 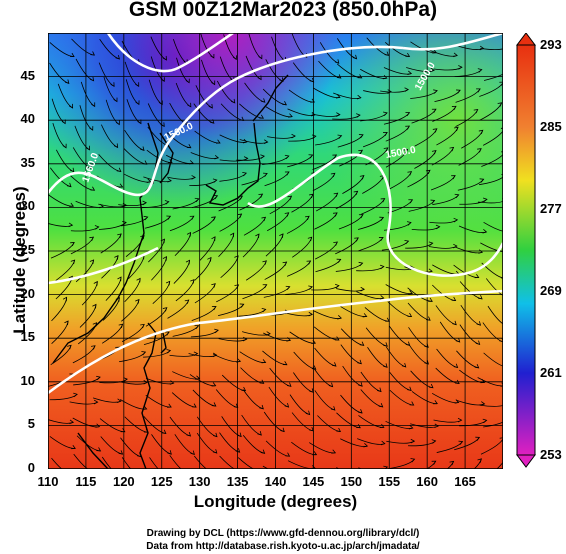 I want to click on x-tick-label: 150, so click(x=351, y=481).